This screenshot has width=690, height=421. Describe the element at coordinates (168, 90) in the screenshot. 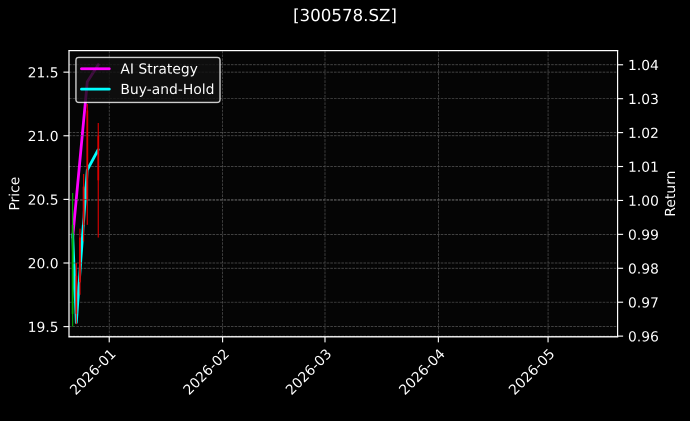

I see `legend-label: Buy-and-Hold` at that location.